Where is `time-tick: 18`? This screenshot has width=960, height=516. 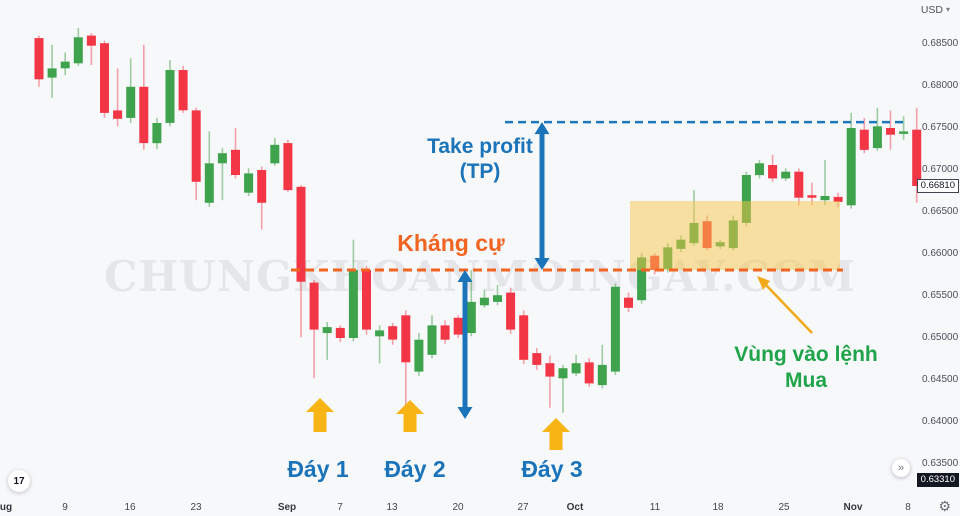 time-tick: 18 is located at coordinates (718, 507).